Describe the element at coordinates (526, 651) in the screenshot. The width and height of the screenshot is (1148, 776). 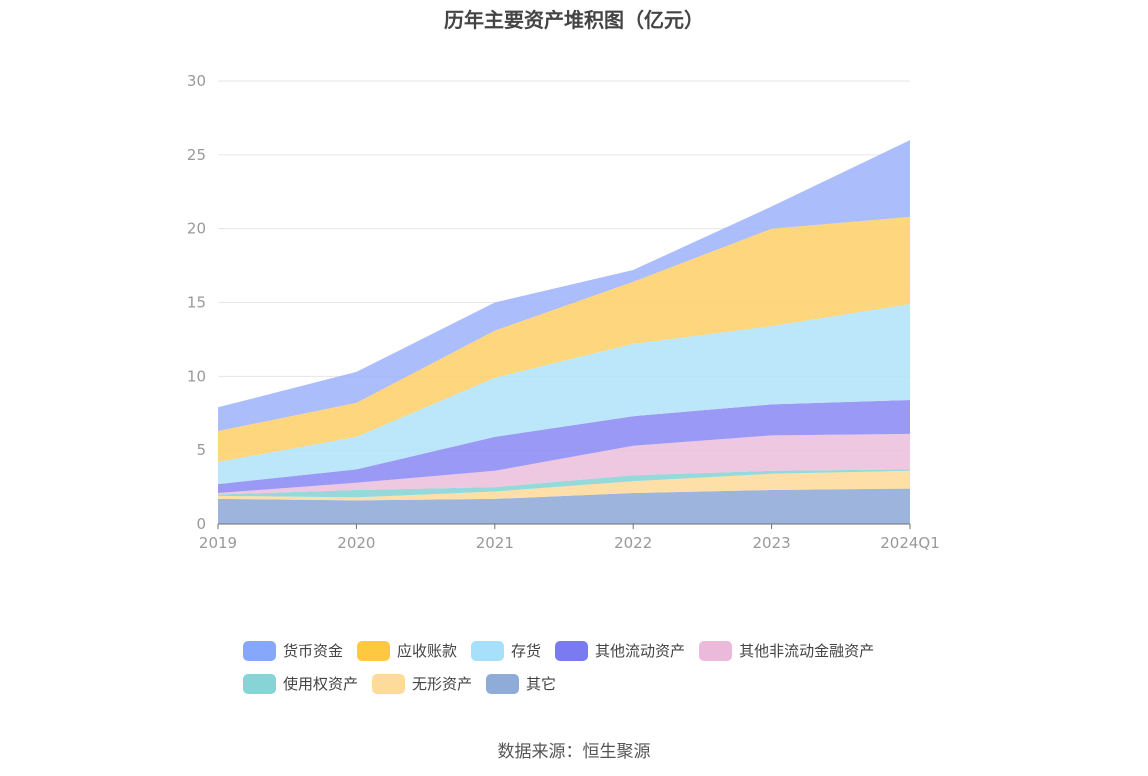
I see `legend-label: 存货` at that location.